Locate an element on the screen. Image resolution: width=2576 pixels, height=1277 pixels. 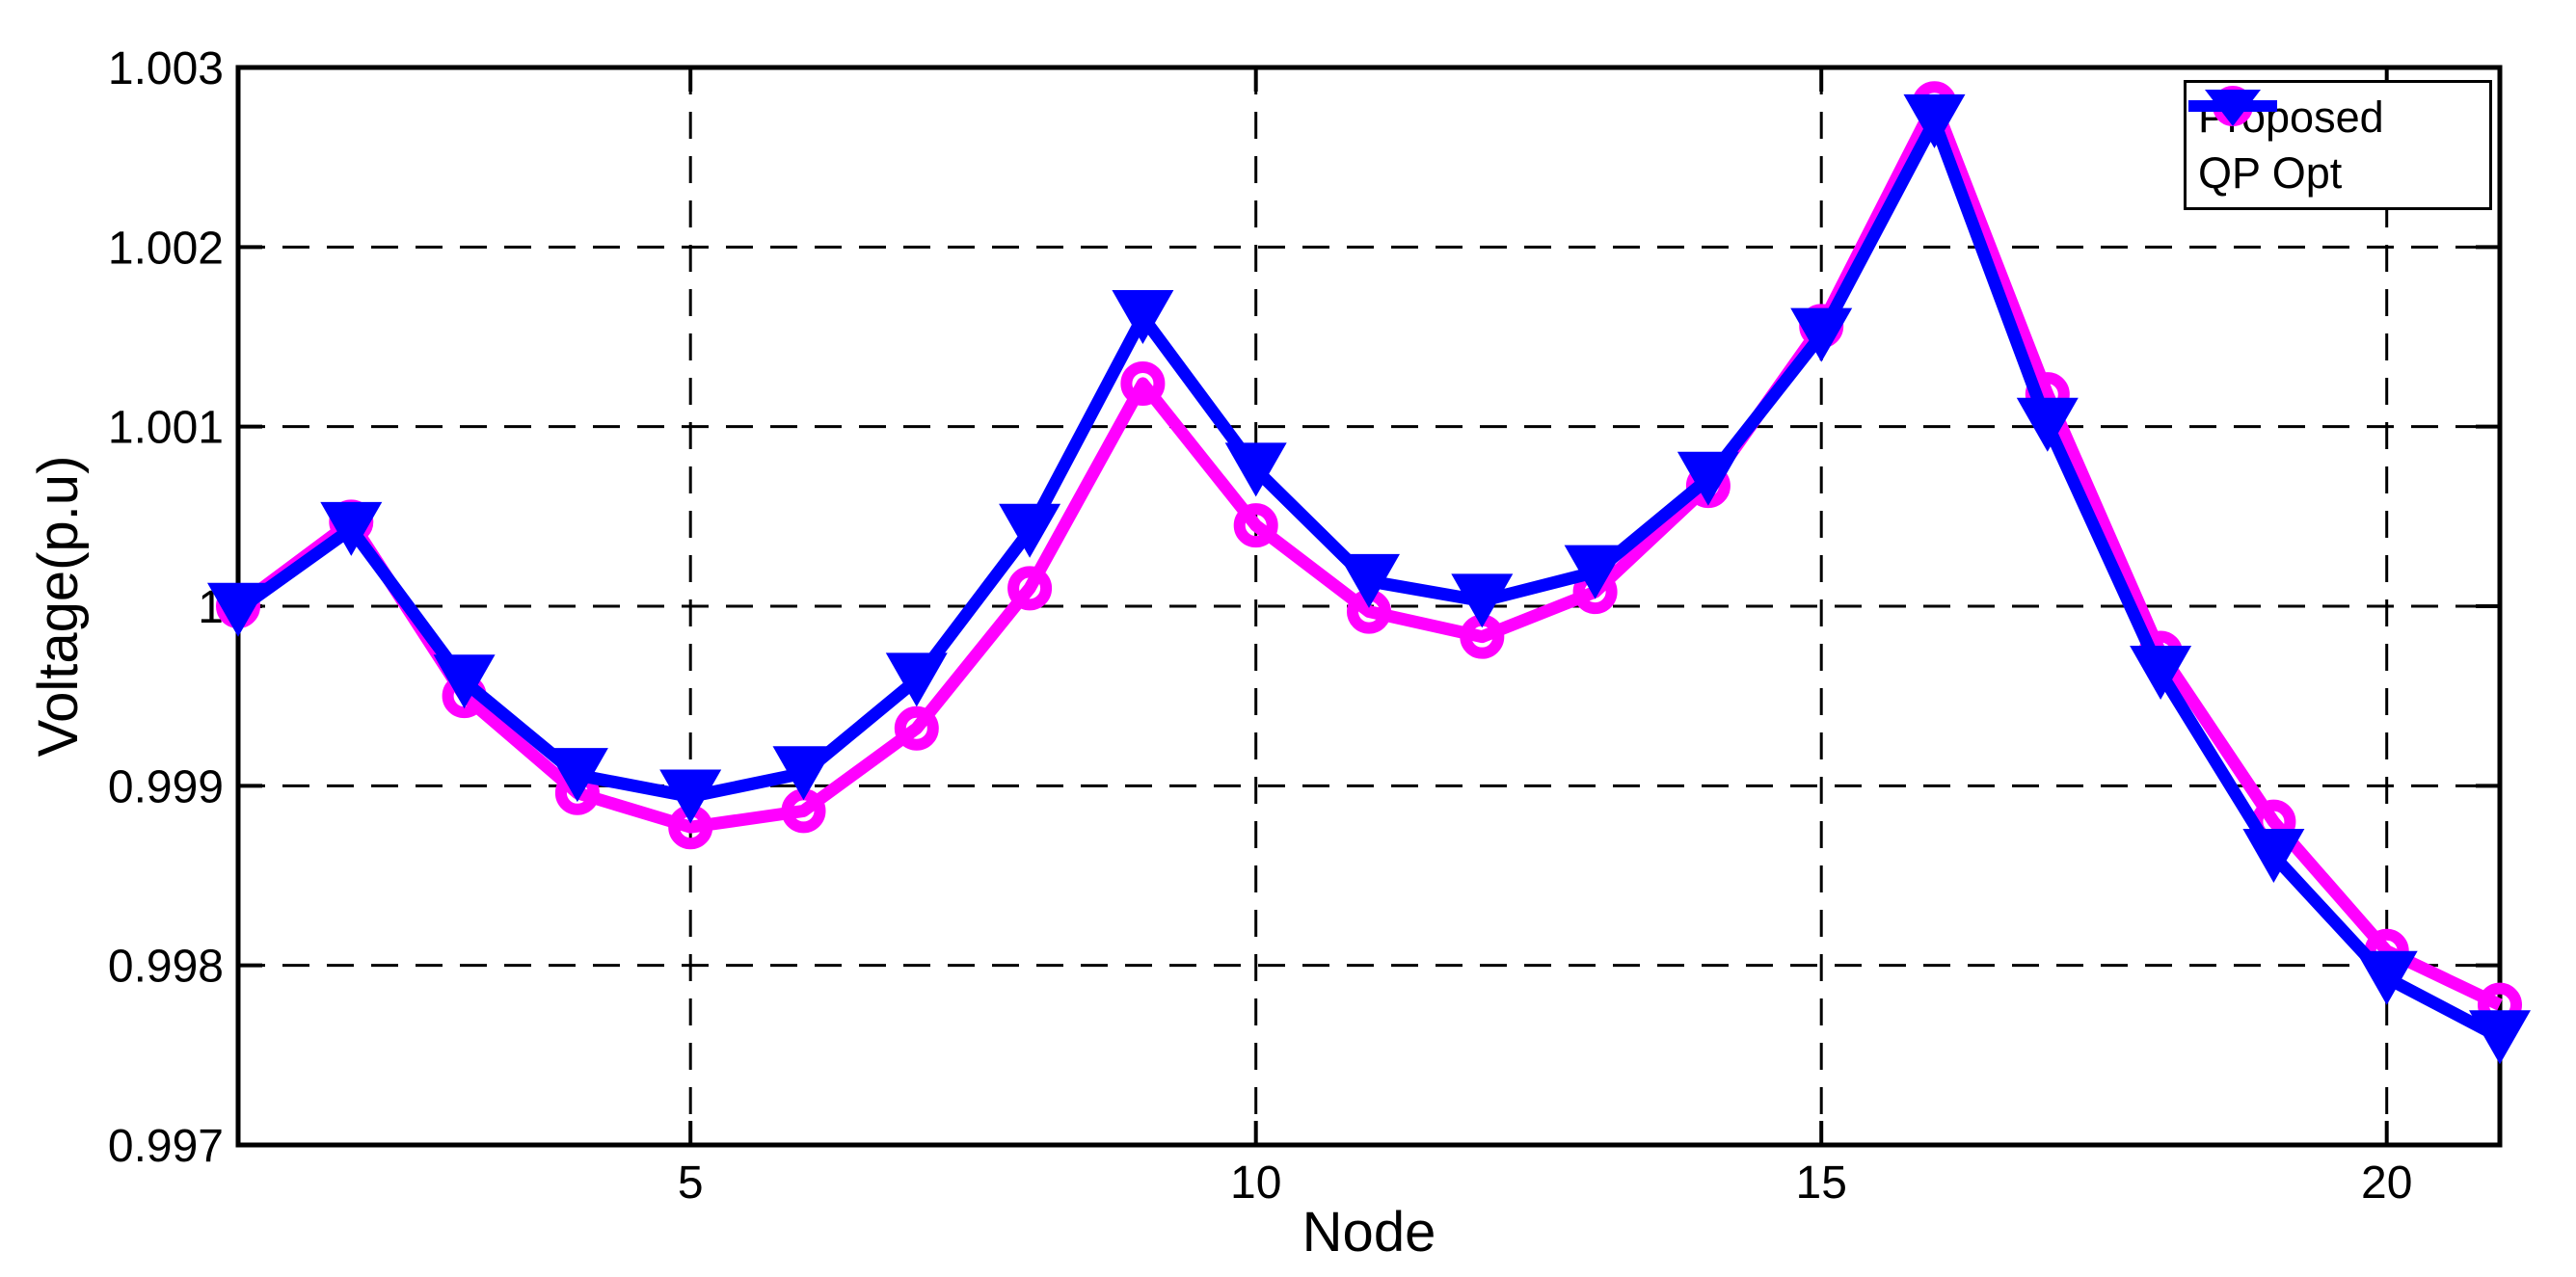
y-tick-label: 1.003 is located at coordinates (166, 68).